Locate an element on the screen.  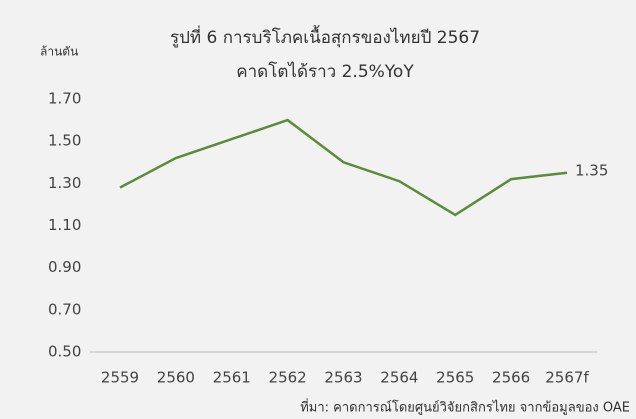
x-tick-label: 2560 is located at coordinates (176, 378).